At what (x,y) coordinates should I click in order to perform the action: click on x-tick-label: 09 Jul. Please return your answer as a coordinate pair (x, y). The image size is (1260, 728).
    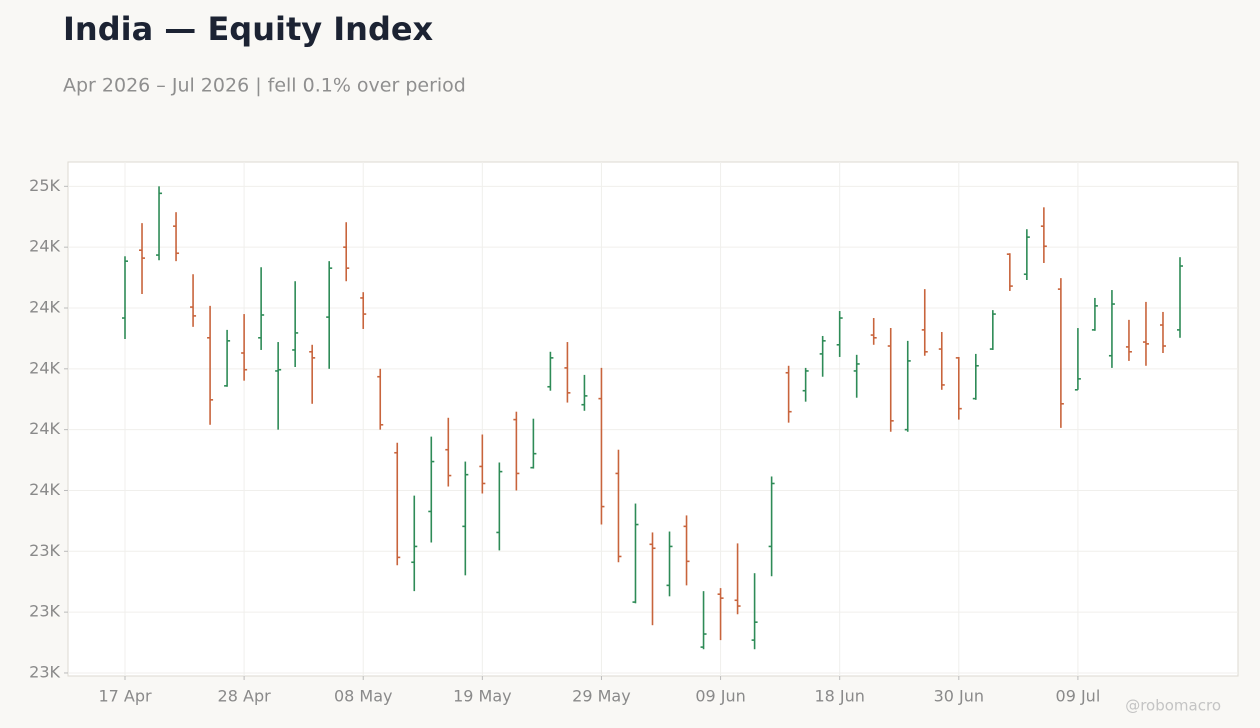
    Looking at the image, I should click on (1078, 696).